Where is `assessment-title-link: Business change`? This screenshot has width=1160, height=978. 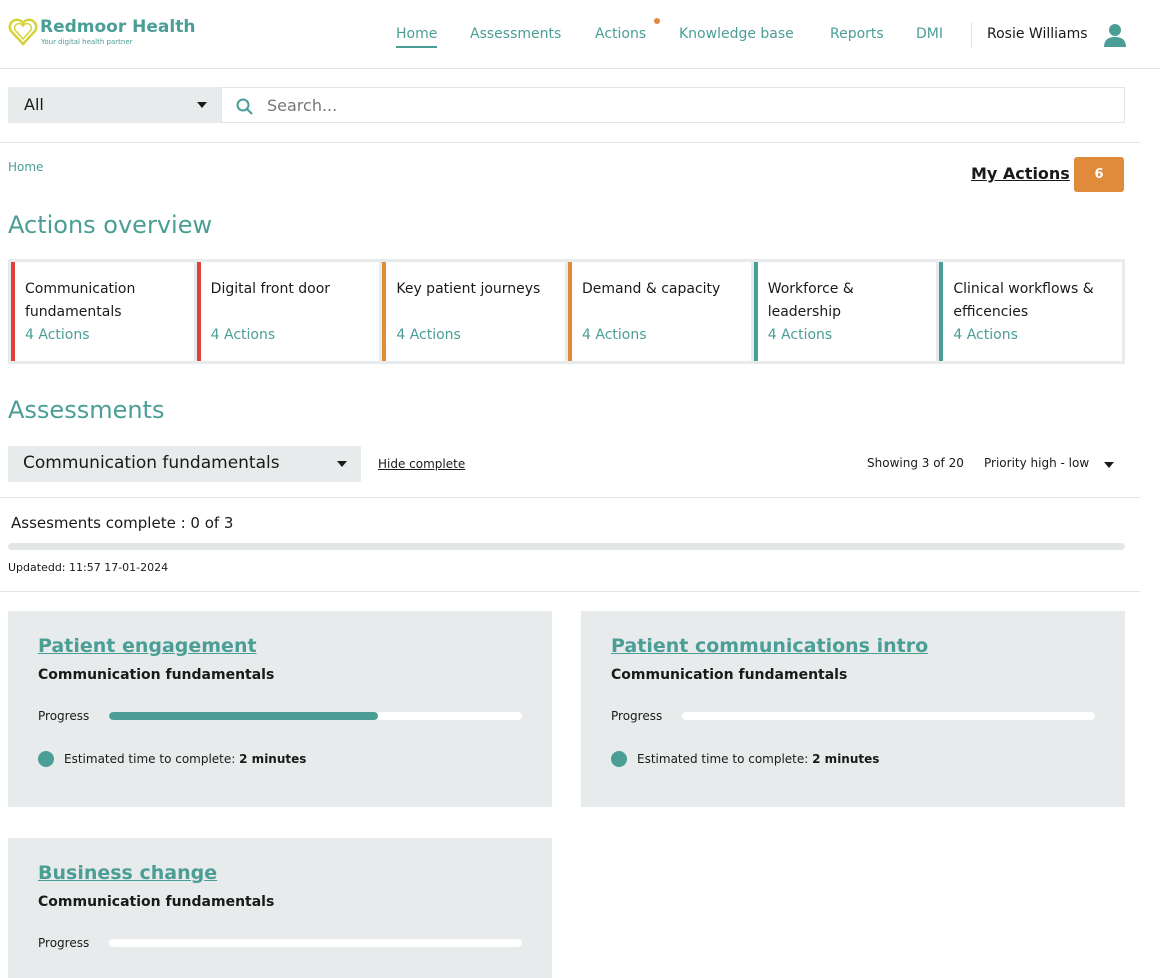
assessment-title-link: Business change is located at coordinates (128, 873).